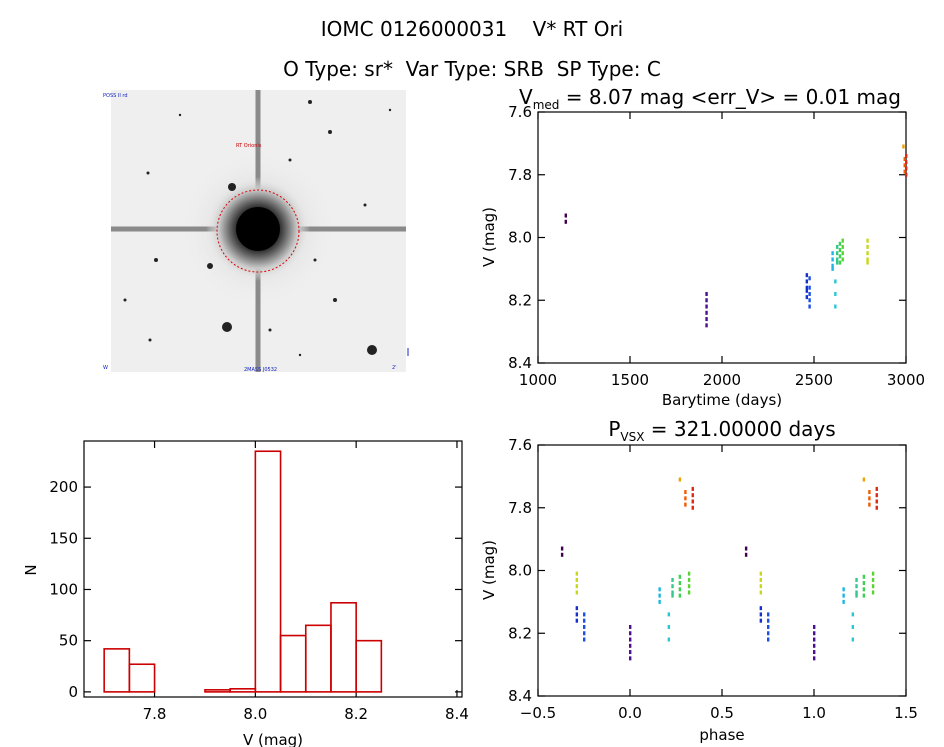  Describe the element at coordinates (115, 96) in the screenshot. I see `finder-label-survey: POSS II rd` at that location.